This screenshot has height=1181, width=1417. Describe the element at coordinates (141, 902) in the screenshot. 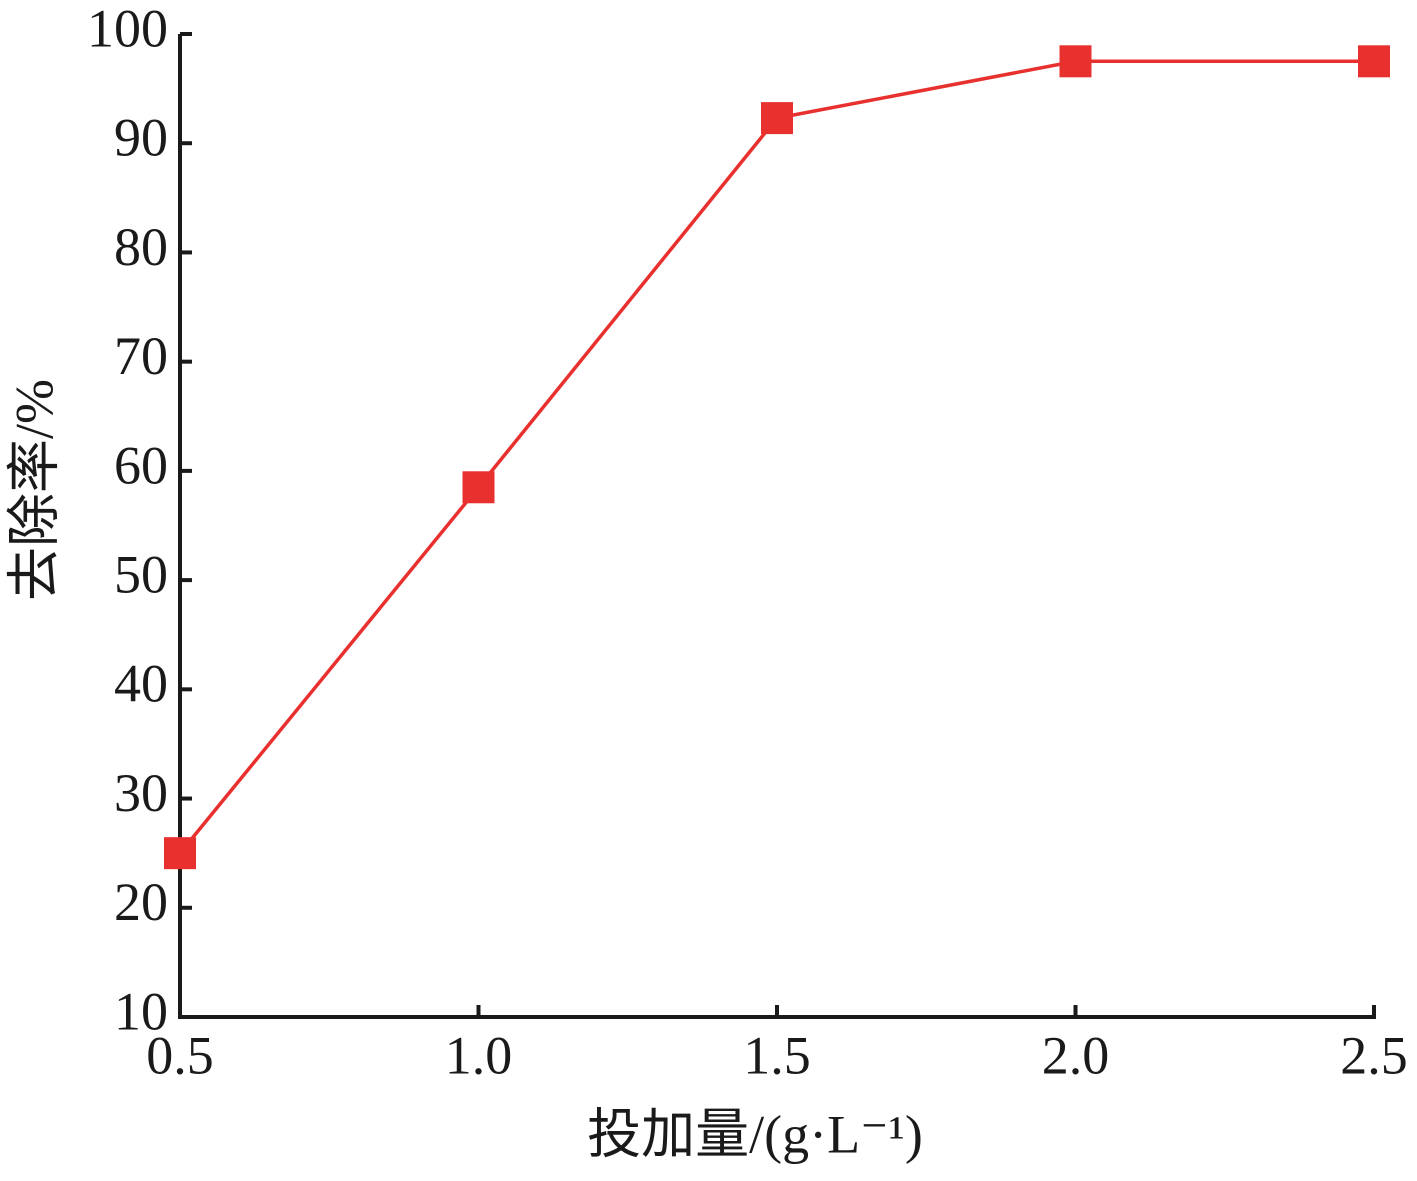

I see `y-tick-label: 20` at that location.